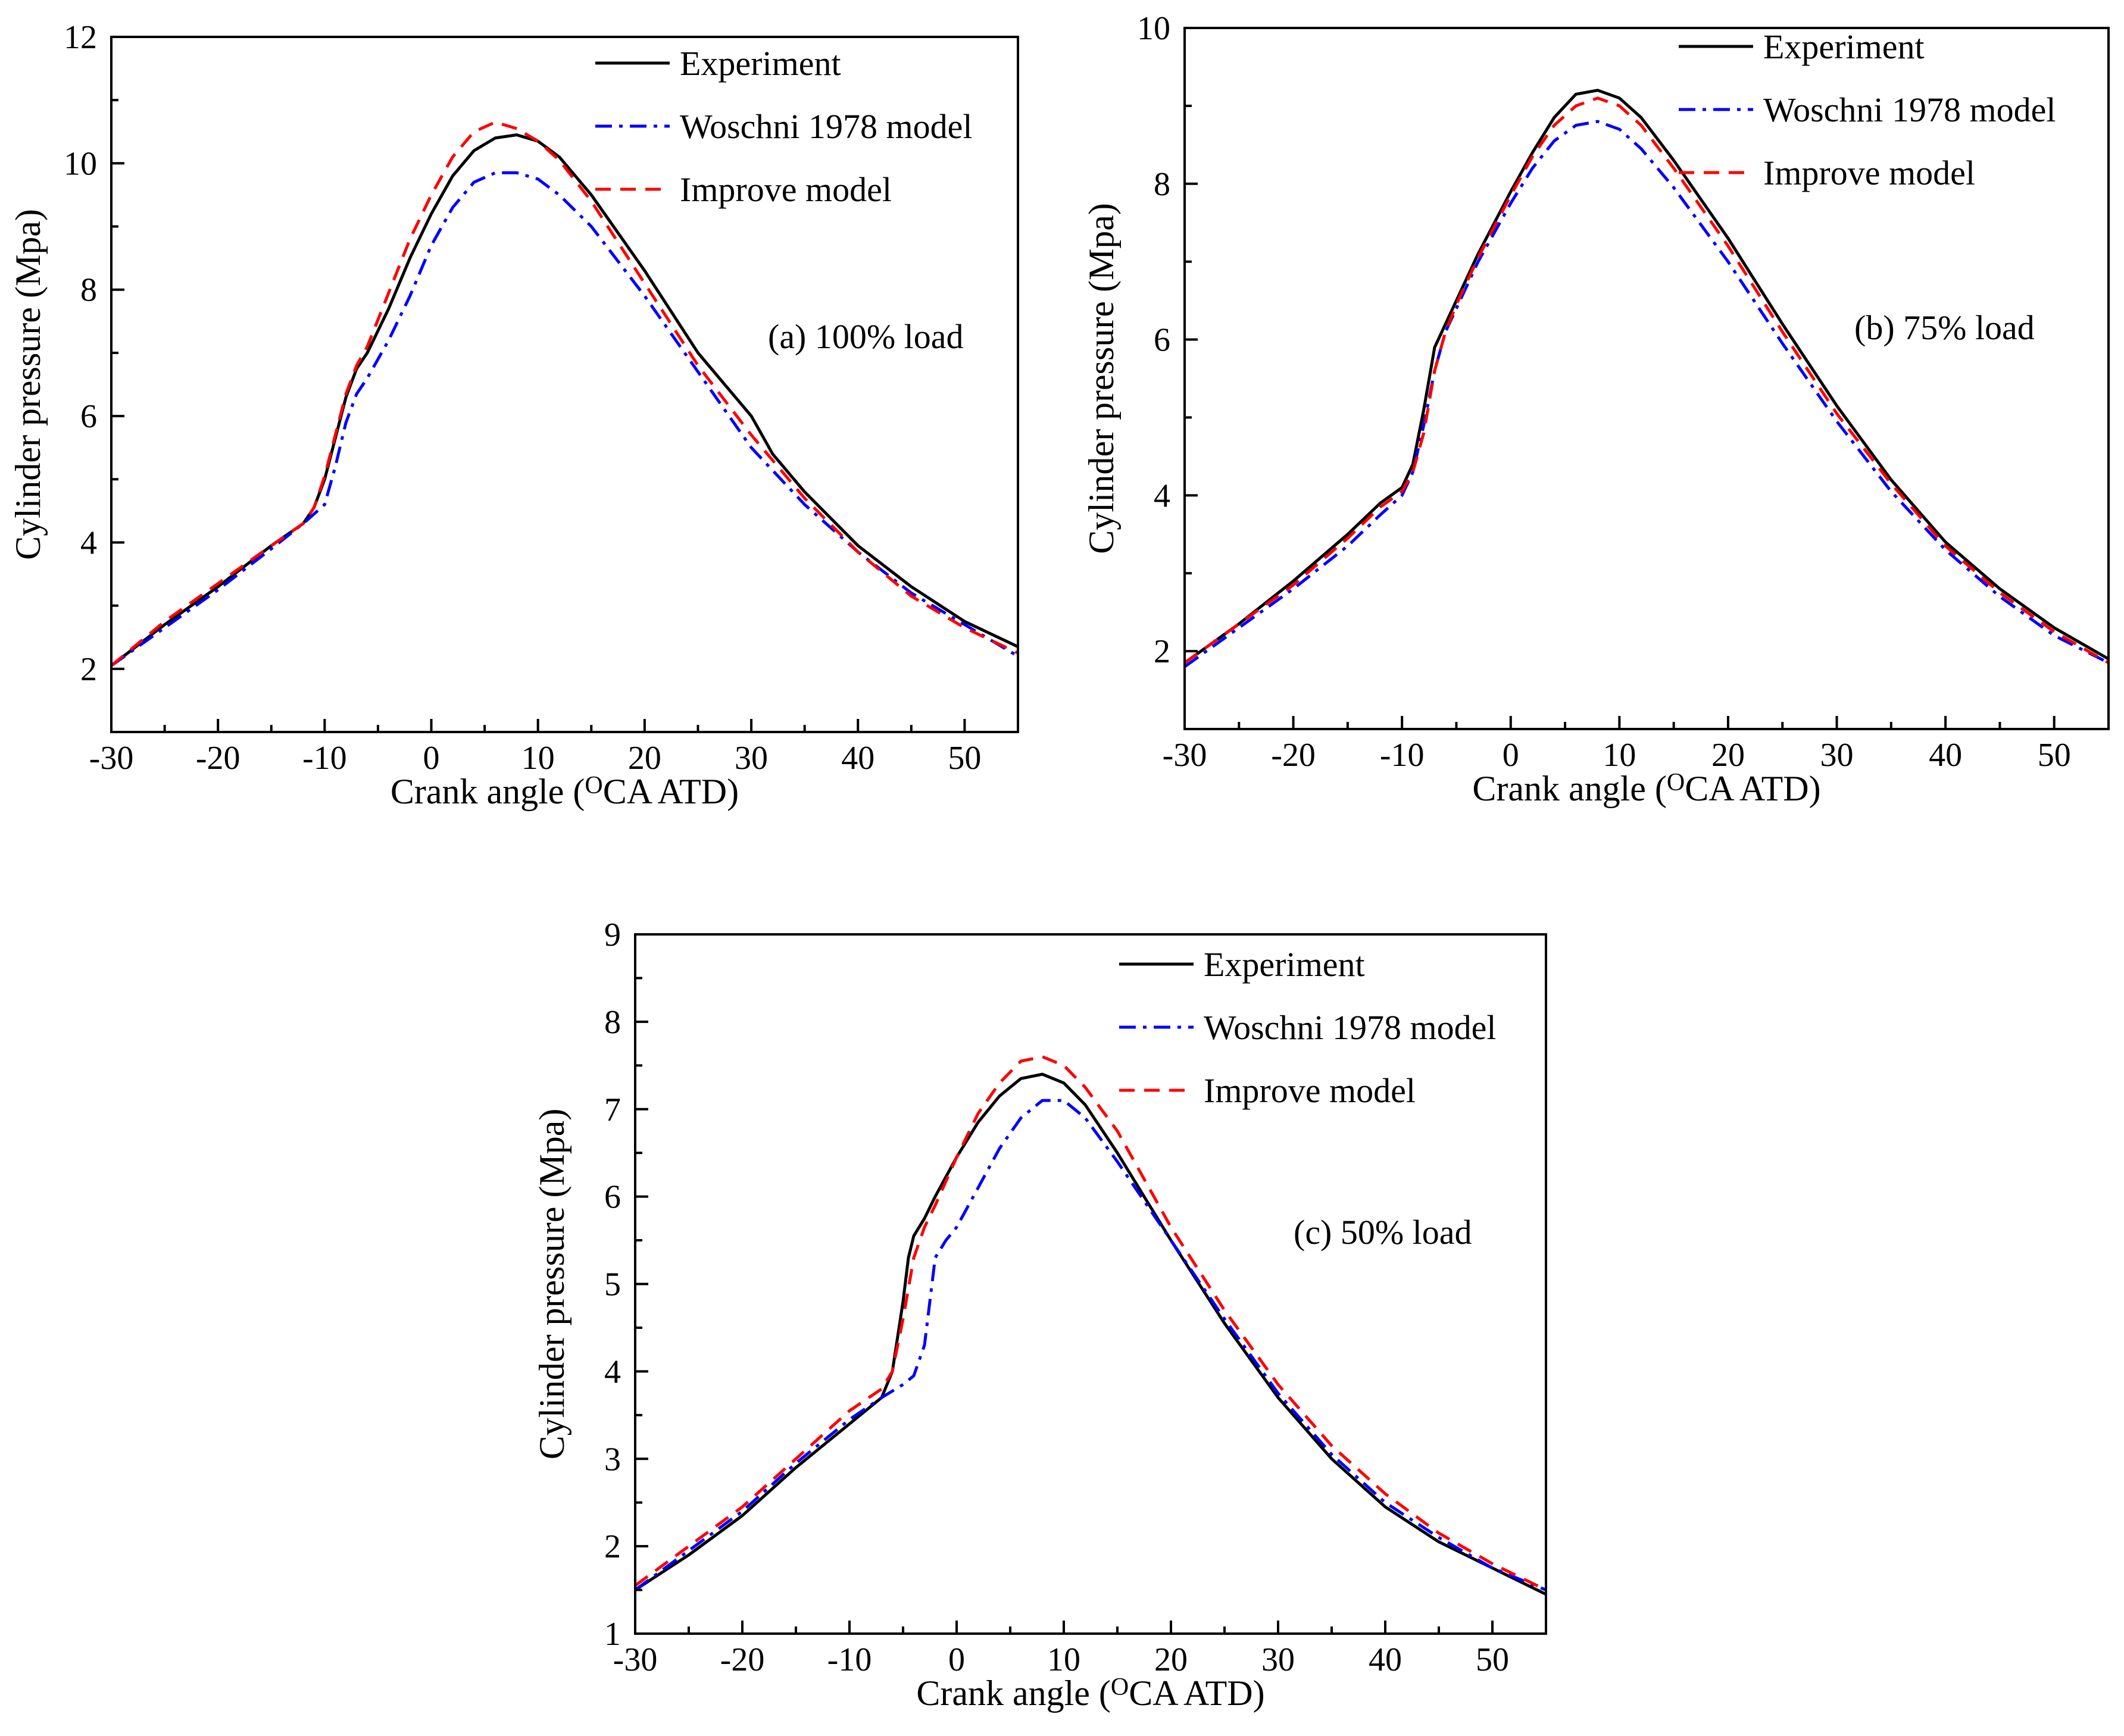 The width and height of the screenshot is (2124, 1736). I want to click on y-tick-label: 1, so click(612, 1634).